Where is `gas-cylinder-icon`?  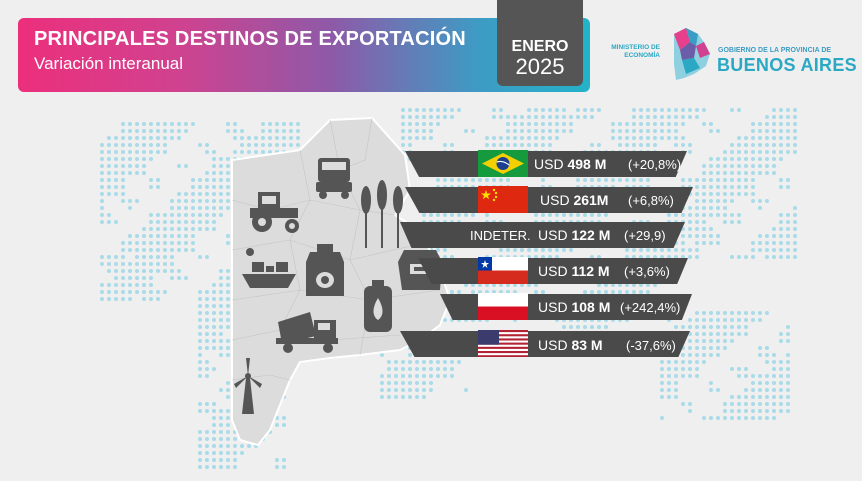
gas-cylinder-icon is located at coordinates (378, 306).